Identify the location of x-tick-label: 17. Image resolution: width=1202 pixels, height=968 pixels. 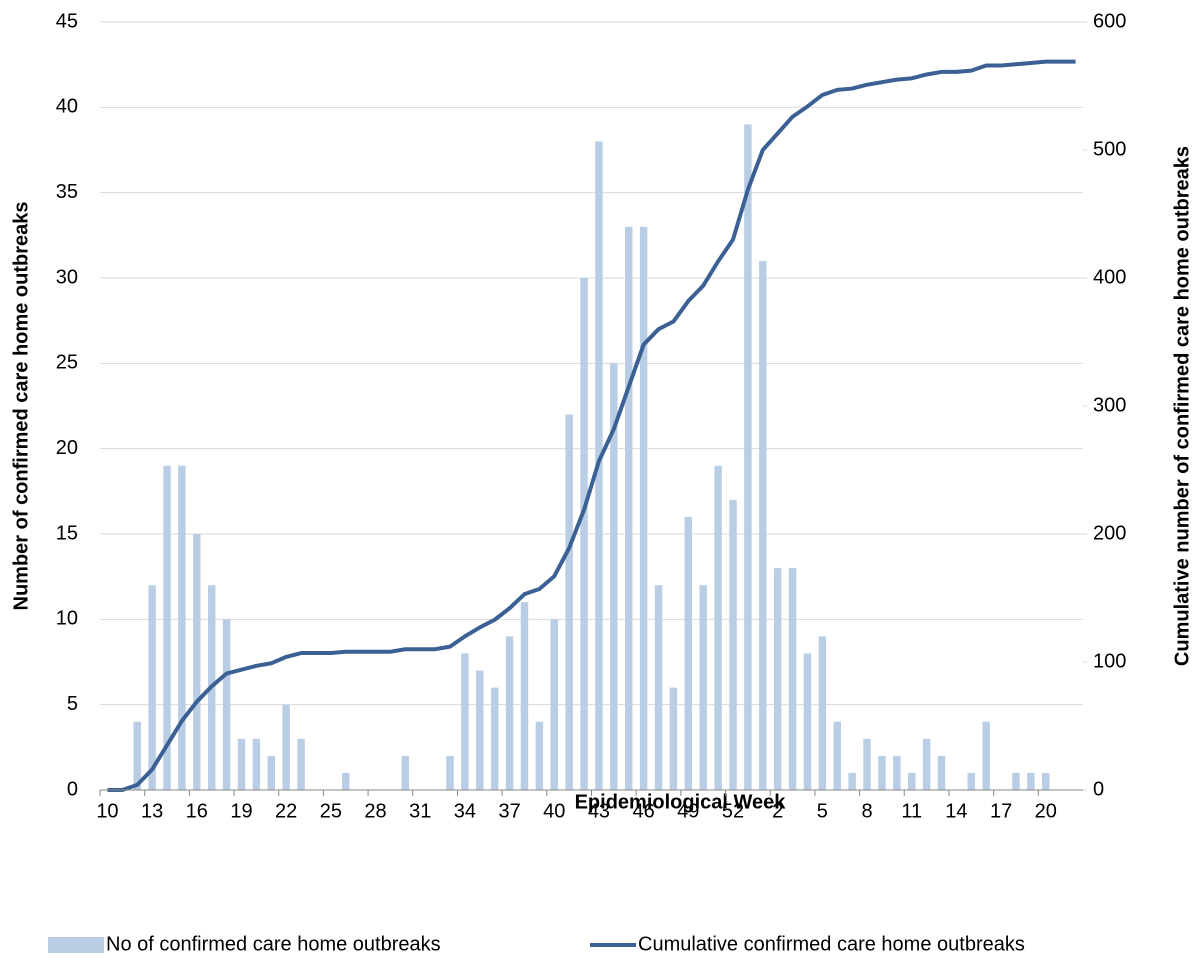
(1001, 811).